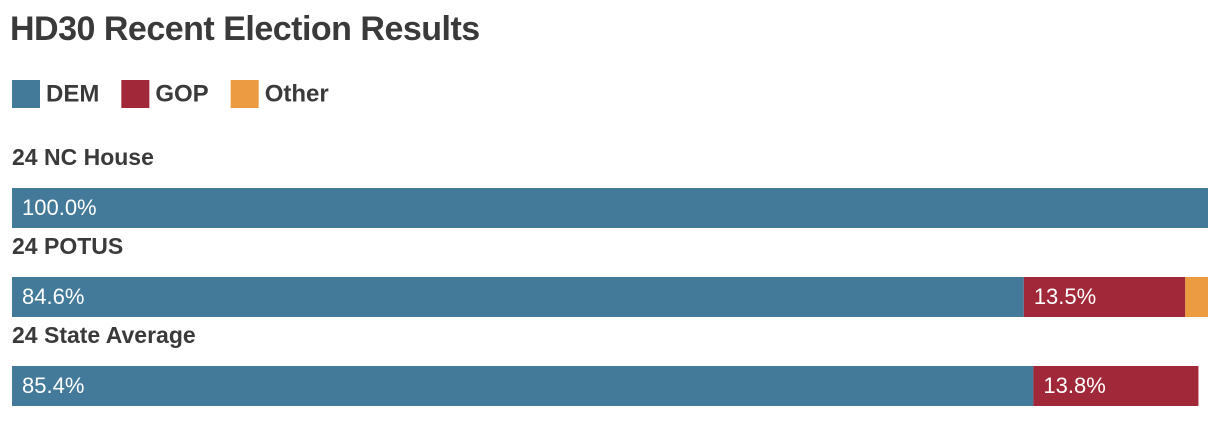  Describe the element at coordinates (297, 93) in the screenshot. I see `legend-label: Other` at that location.